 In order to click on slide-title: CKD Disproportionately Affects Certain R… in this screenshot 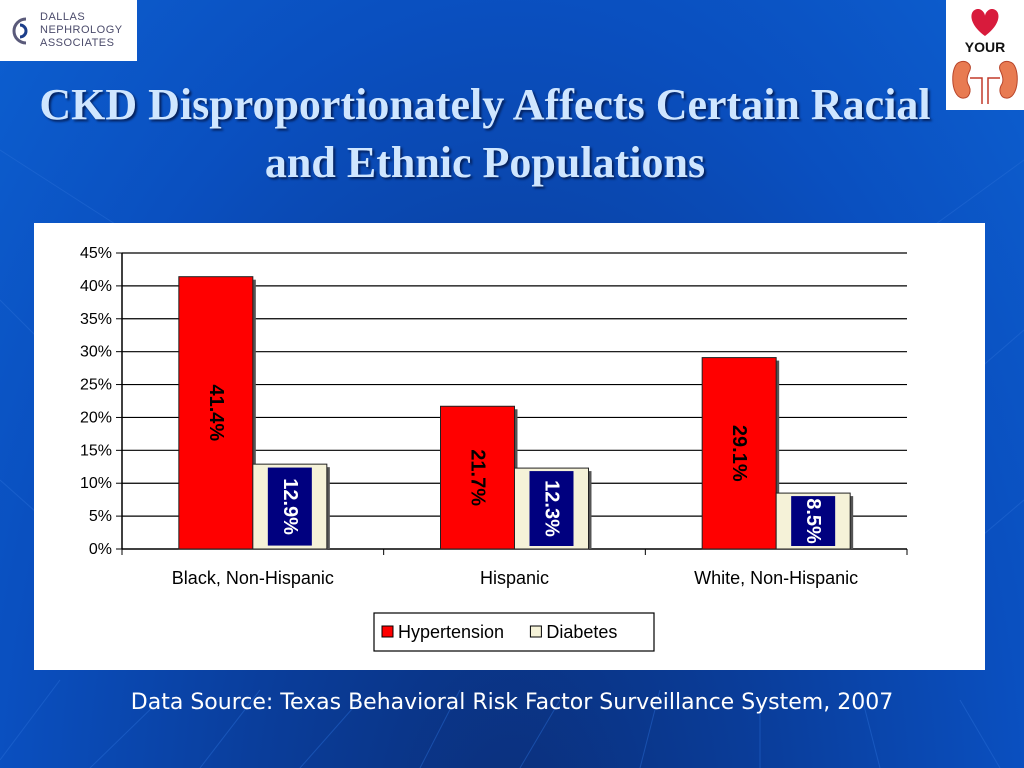, I will do `click(485, 133)`.